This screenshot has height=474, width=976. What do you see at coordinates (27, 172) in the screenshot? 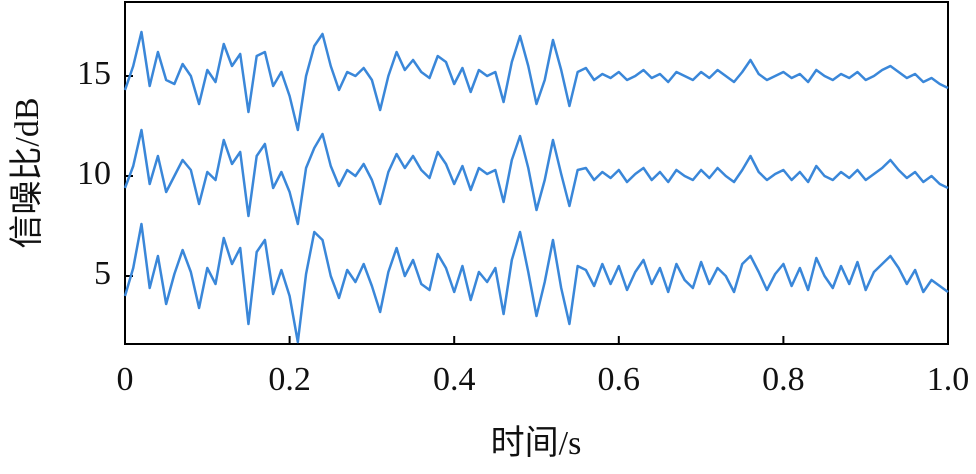
I see `y-axis-label: 信噪比/dB` at bounding box center [27, 172].